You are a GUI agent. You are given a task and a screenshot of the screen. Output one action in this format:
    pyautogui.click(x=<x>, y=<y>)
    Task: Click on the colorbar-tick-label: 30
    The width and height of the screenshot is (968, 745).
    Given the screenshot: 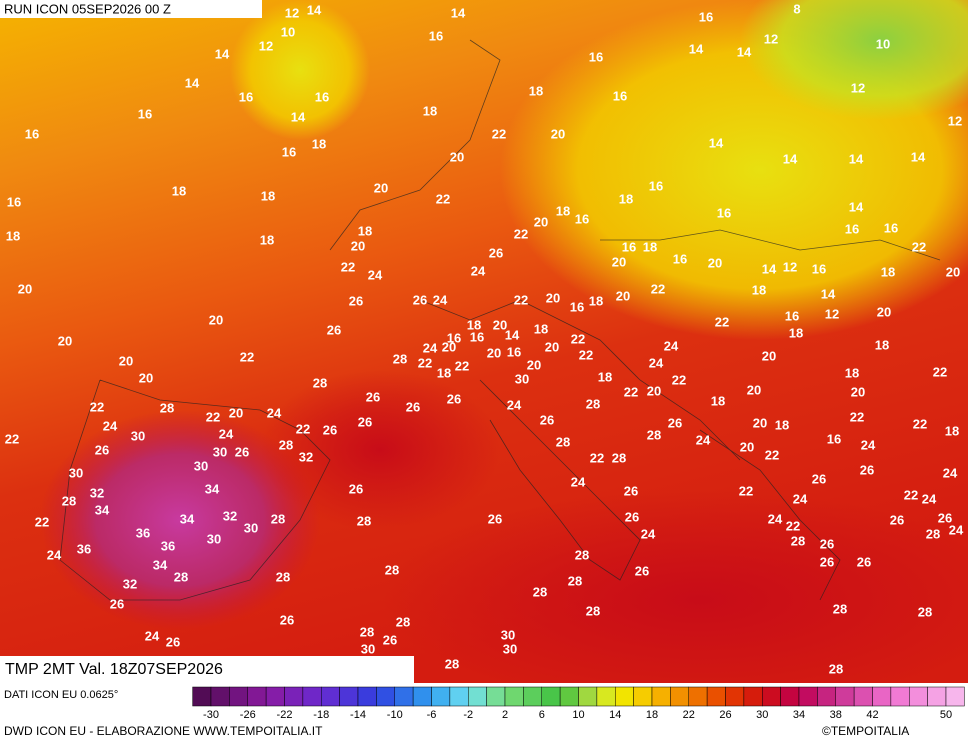 What is the action you would take?
    pyautogui.click(x=762, y=715)
    